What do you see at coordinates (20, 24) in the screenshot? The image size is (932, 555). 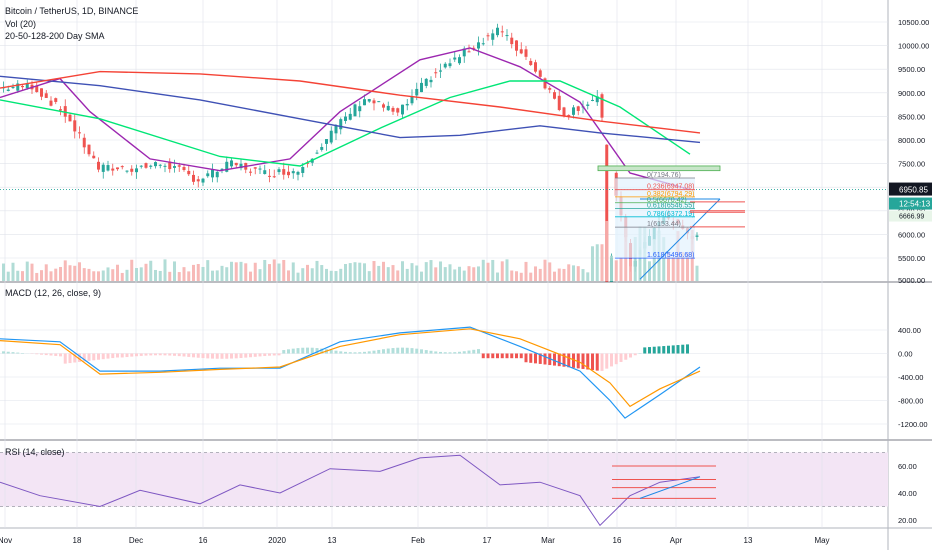 I see `volume-legend: Vol (20)` at bounding box center [20, 24].